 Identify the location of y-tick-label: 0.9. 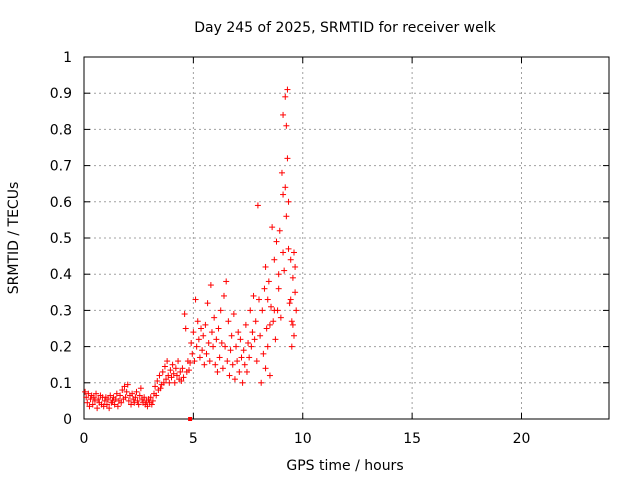
(61, 94).